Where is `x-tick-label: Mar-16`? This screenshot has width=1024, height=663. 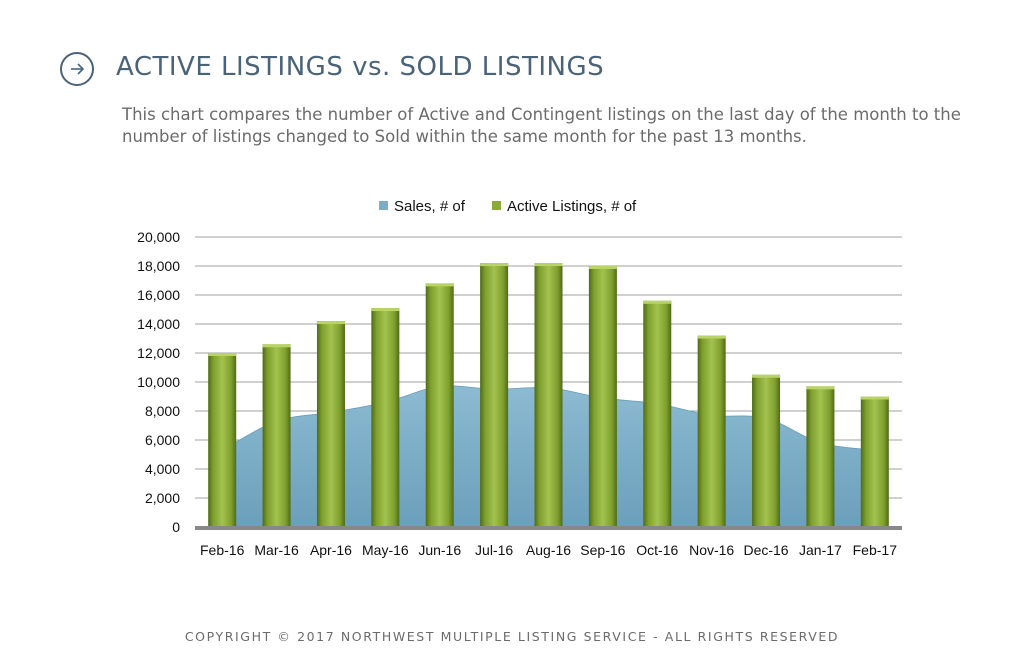 x-tick-label: Mar-16 is located at coordinates (276, 550).